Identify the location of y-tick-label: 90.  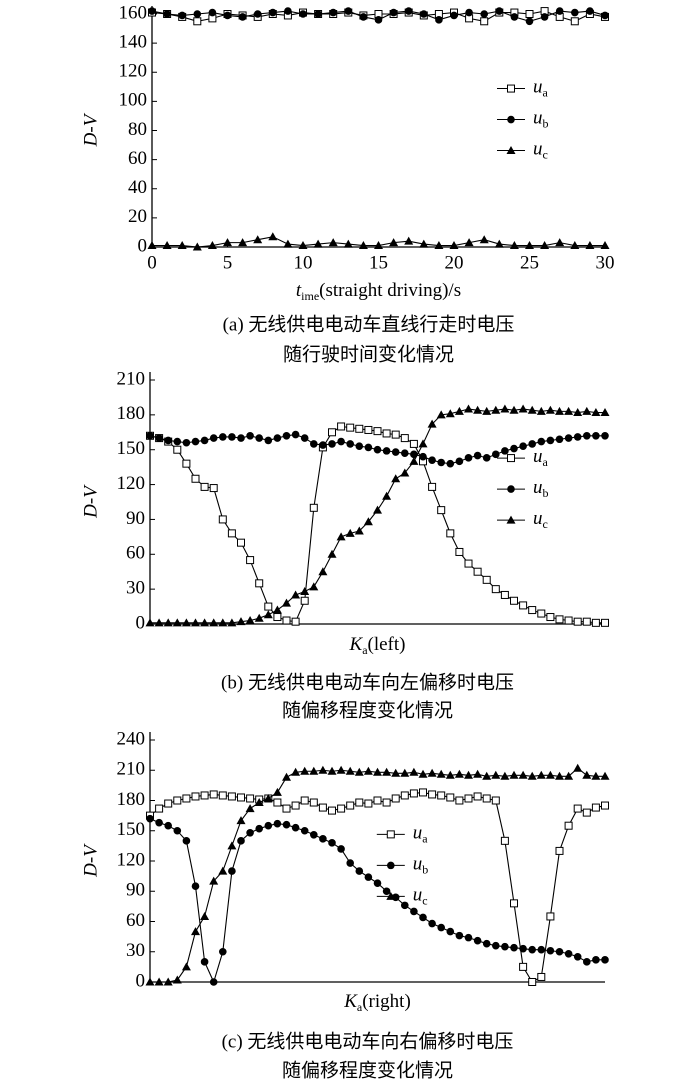
(135, 890).